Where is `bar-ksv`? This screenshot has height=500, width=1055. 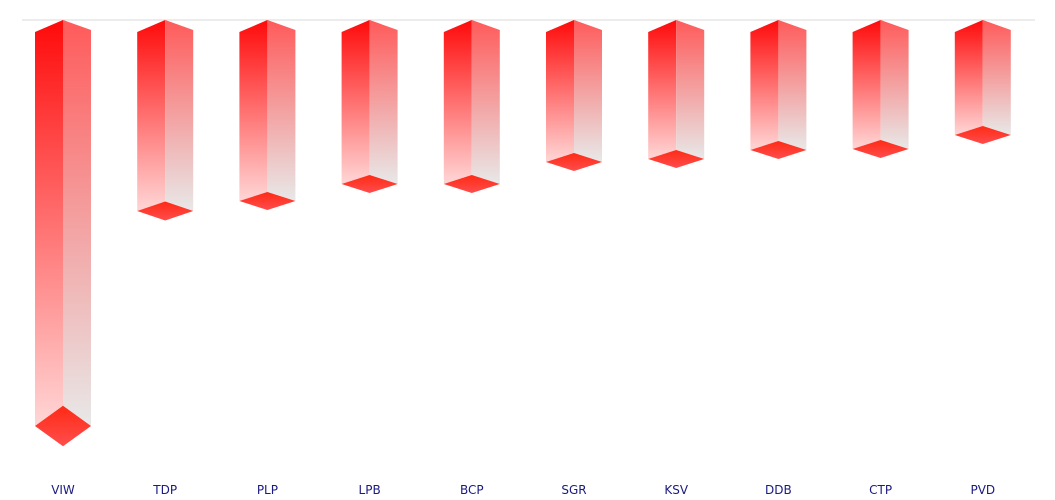
bar-ksv is located at coordinates (676, 94).